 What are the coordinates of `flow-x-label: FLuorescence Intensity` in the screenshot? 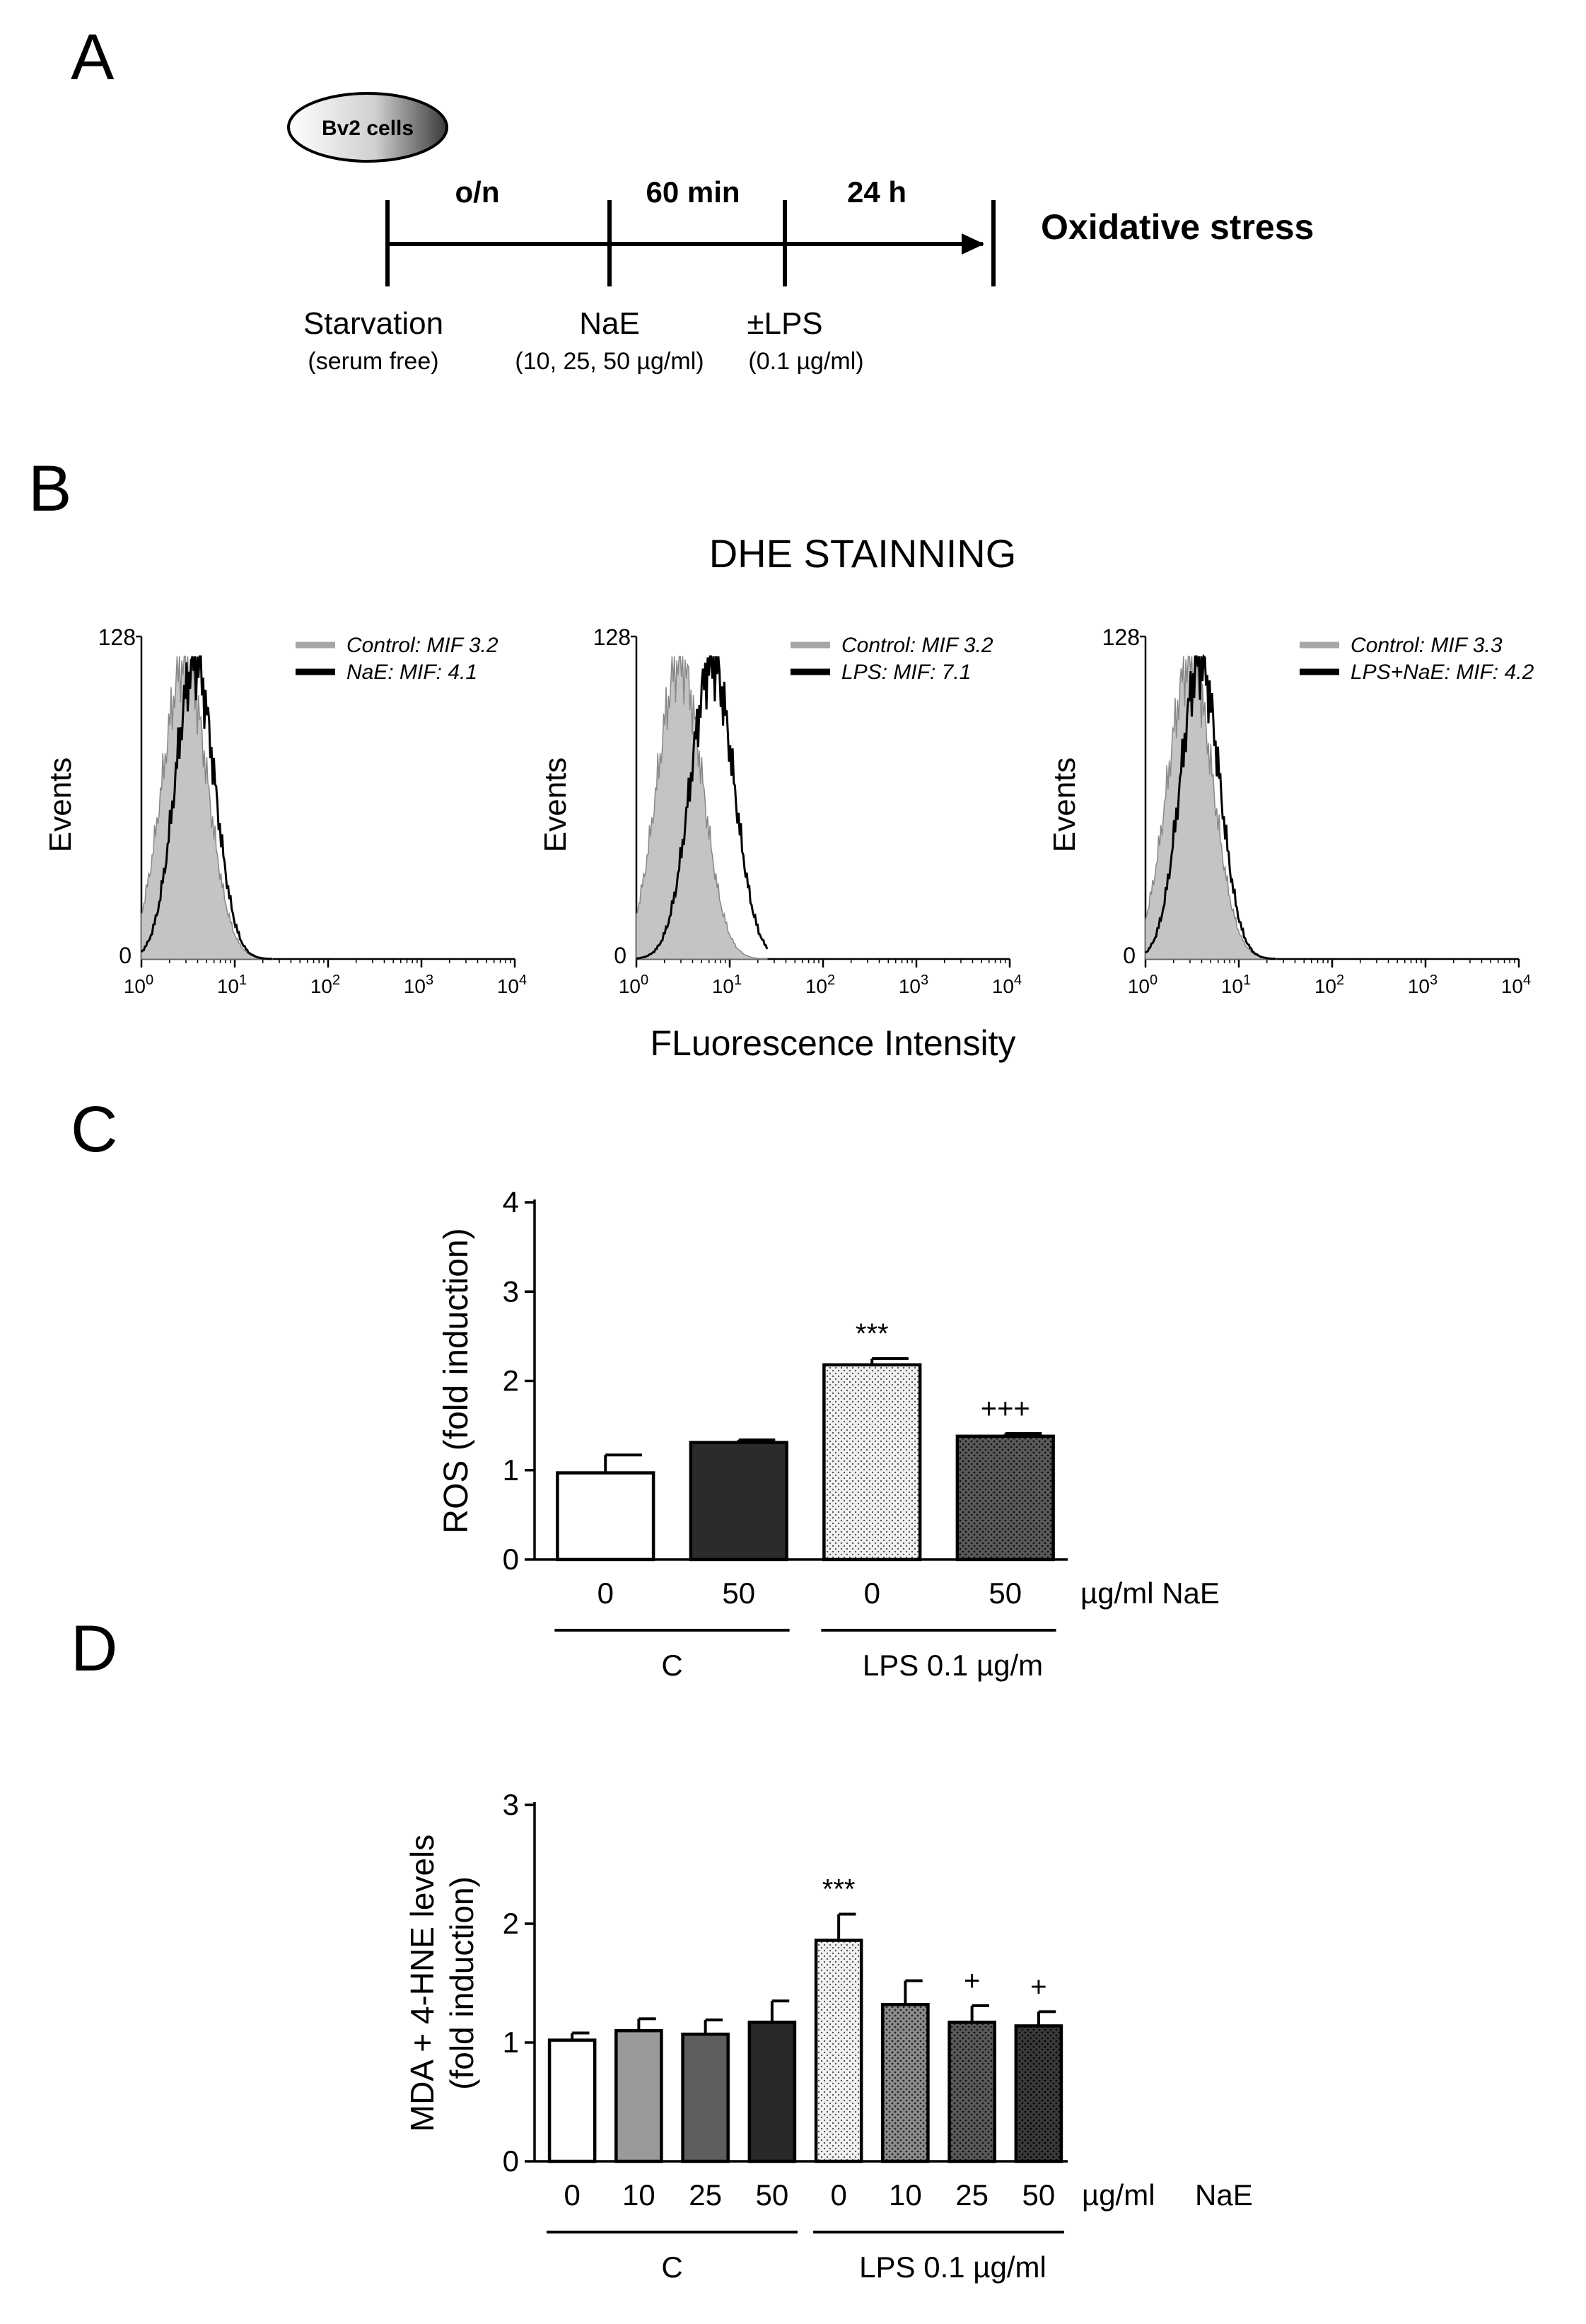 It's located at (834, 1043).